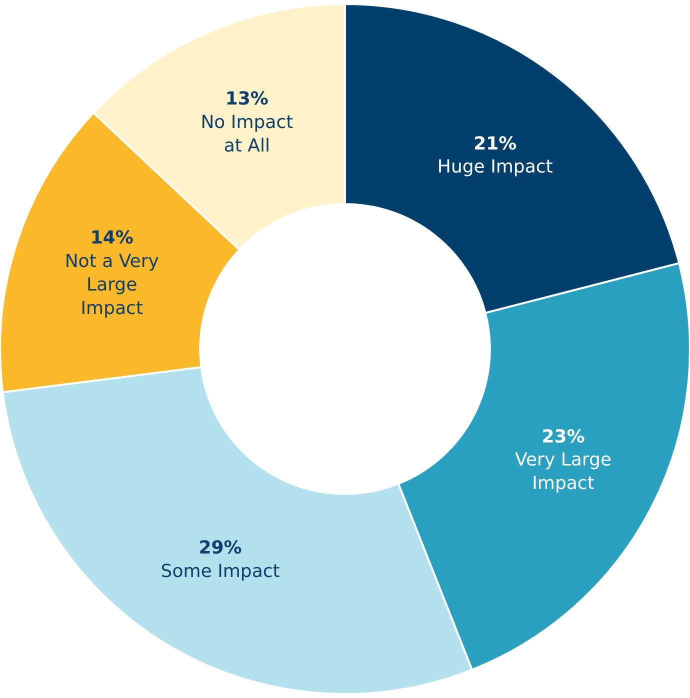  What do you see at coordinates (563, 472) in the screenshot?
I see `slice-label: Very Large Impact` at bounding box center [563, 472].